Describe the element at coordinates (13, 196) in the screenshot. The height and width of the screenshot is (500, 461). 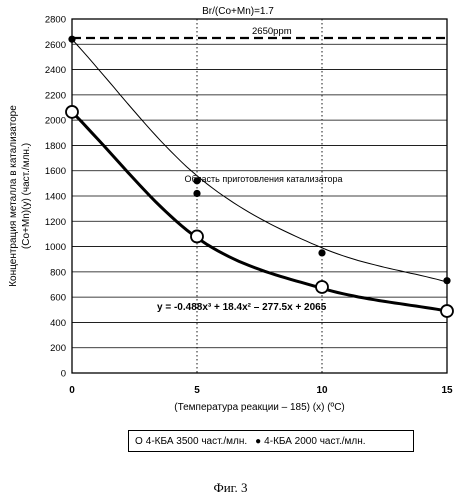
I see `y-axis-label-line1: Концентрация металла в катализаторе` at that location.